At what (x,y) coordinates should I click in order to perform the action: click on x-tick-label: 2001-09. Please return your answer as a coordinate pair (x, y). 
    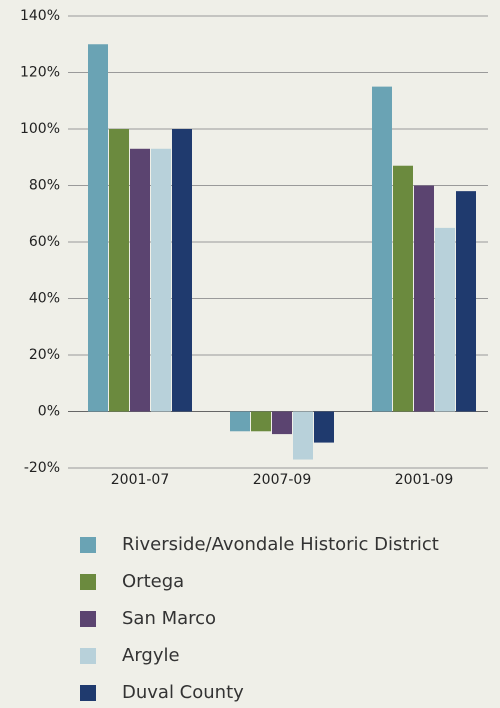
    Looking at the image, I should click on (424, 480).